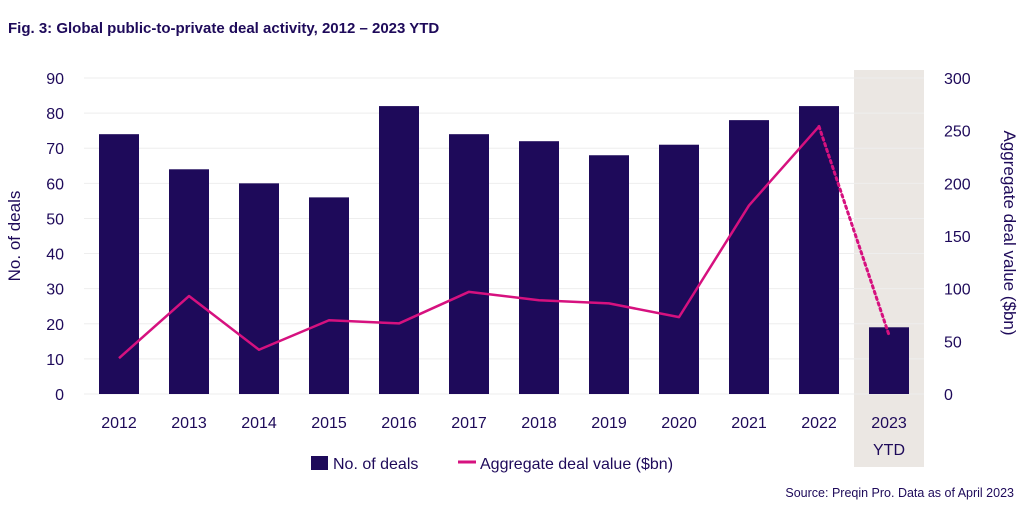  Describe the element at coordinates (953, 342) in the screenshot. I see `right-axis-tick-label: 50` at that location.